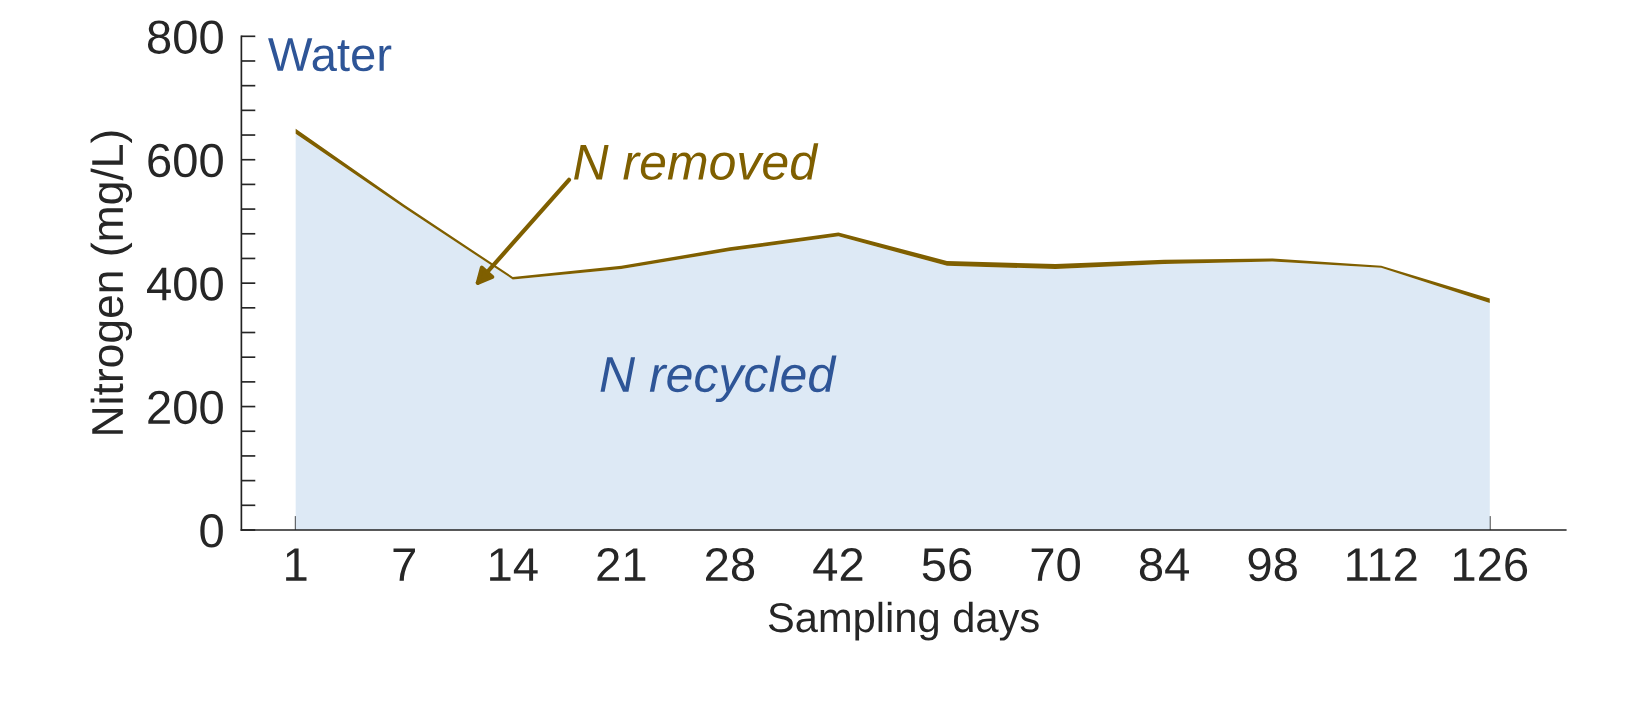  What do you see at coordinates (211, 531) in the screenshot?
I see `y-tick-label: 0` at bounding box center [211, 531].